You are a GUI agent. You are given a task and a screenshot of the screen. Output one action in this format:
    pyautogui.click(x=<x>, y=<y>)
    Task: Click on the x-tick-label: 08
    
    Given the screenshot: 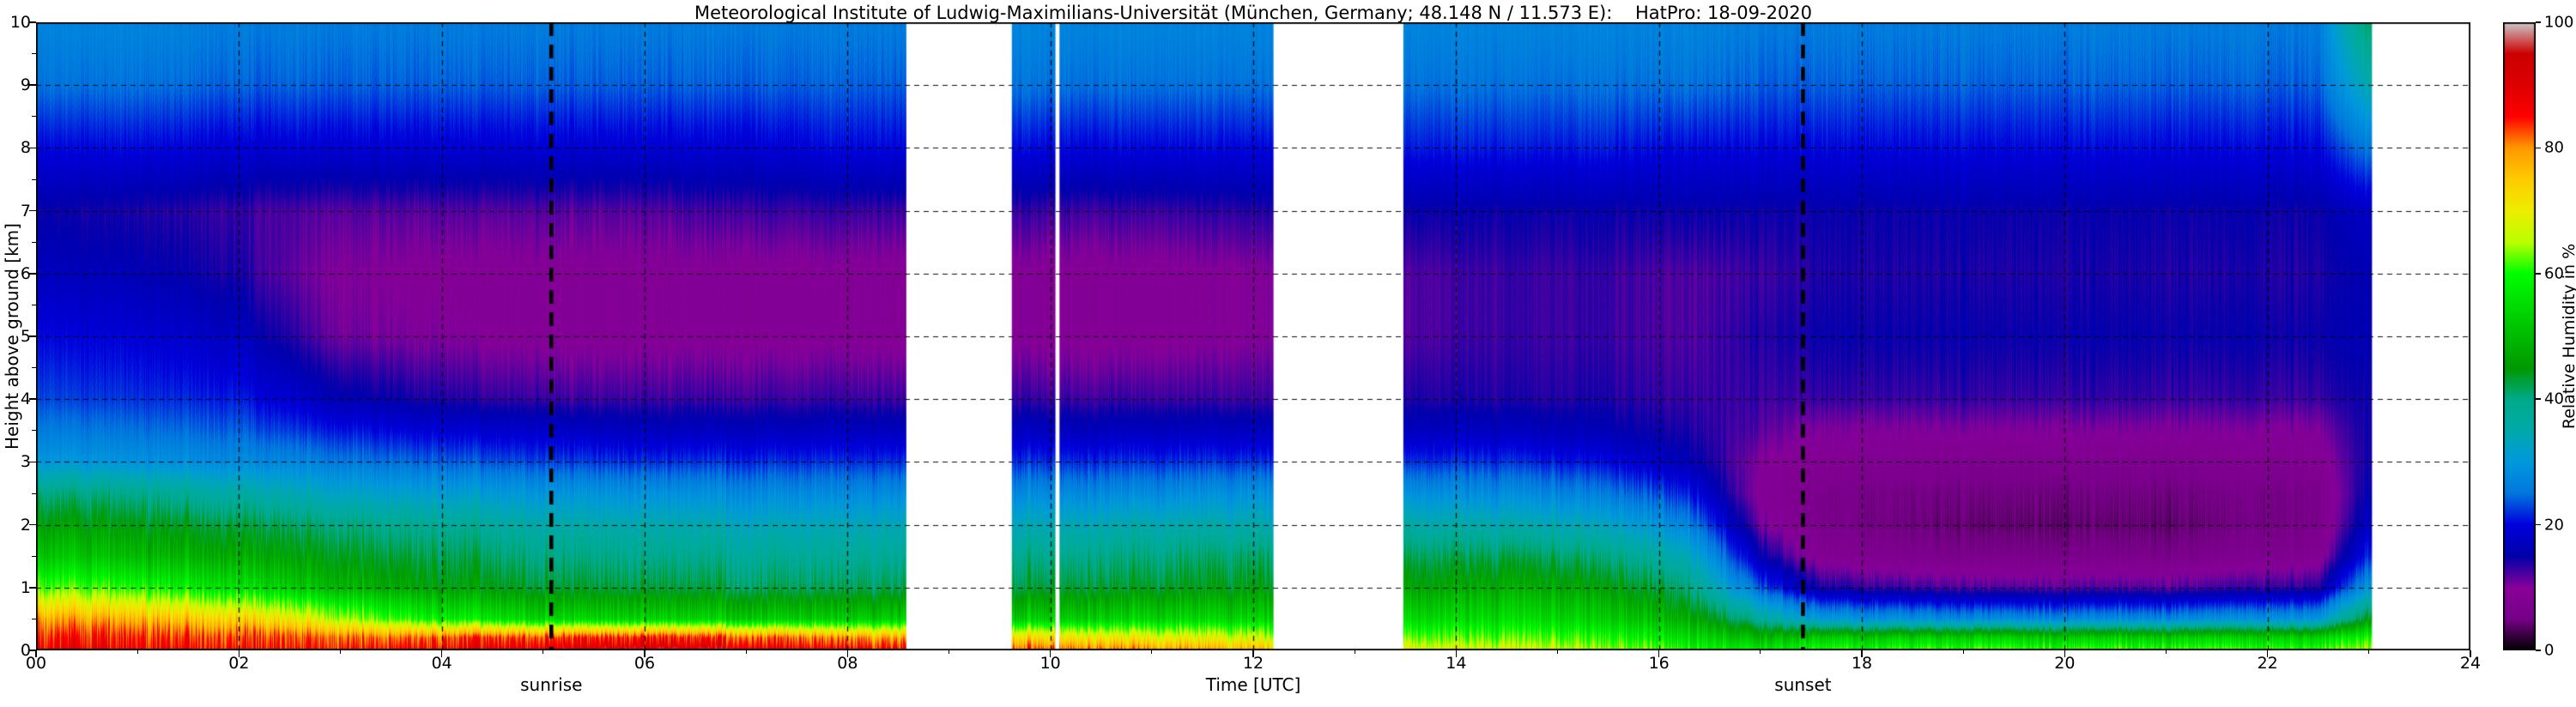 What is the action you would take?
    pyautogui.click(x=847, y=663)
    